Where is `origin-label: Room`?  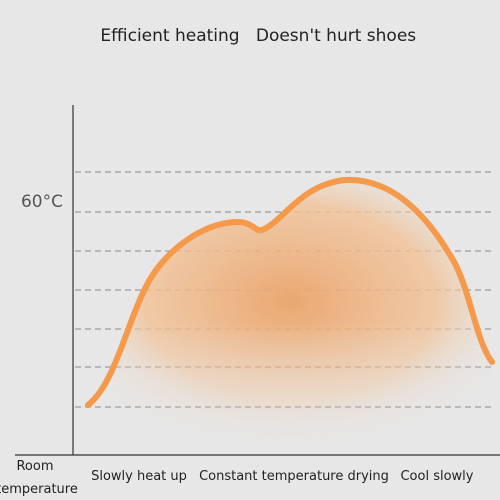
origin-label: Room is located at coordinates (34, 466).